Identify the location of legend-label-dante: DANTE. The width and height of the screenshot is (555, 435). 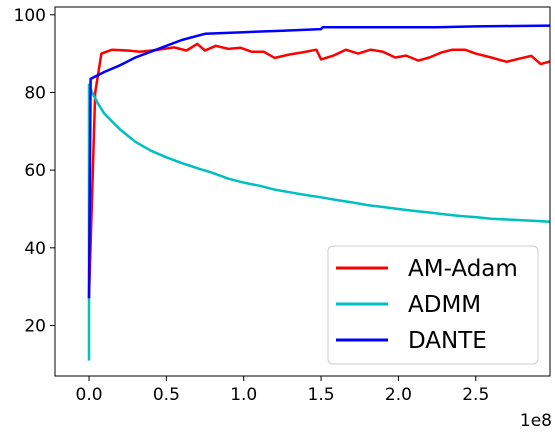
(447, 341).